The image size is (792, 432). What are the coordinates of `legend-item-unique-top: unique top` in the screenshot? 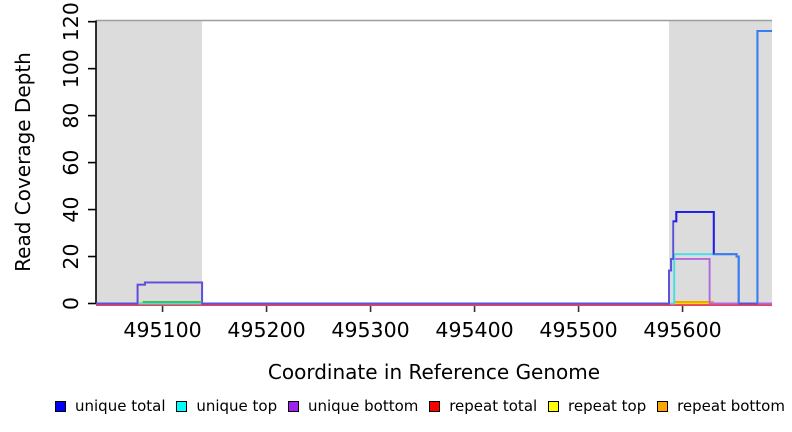 It's located at (226, 406).